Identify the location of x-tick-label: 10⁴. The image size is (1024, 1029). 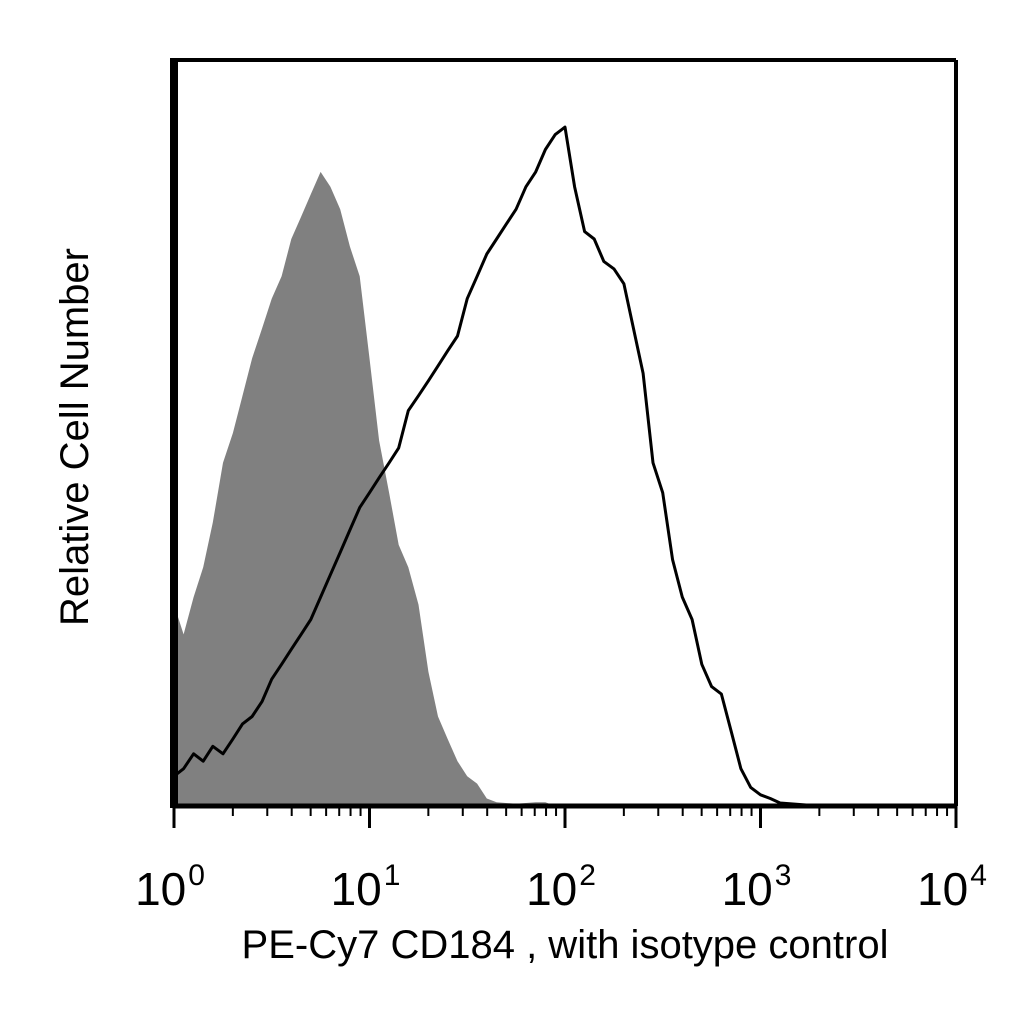
(952, 887).